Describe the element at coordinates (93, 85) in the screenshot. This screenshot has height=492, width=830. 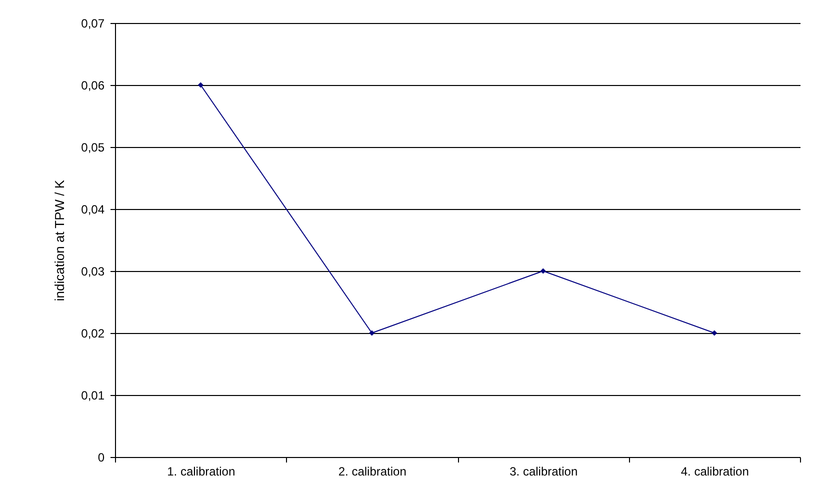
I see `y-tick-label: 0,06` at that location.